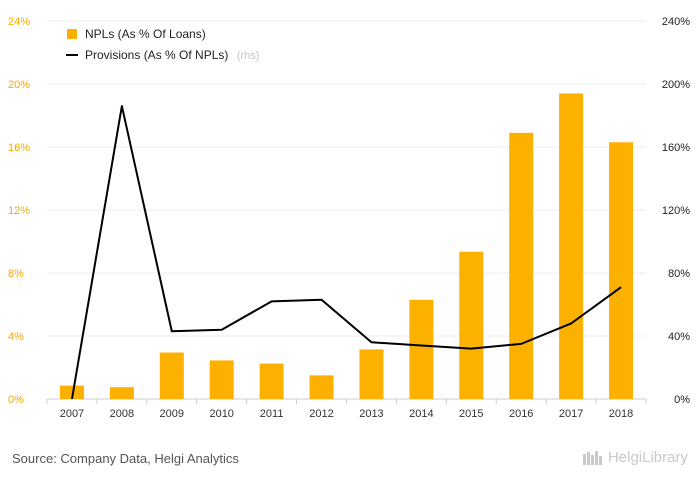 Image resolution: width=700 pixels, height=483 pixels. What do you see at coordinates (125, 458) in the screenshot?
I see `source-note: Source: Company Data, Helgi Analytics` at bounding box center [125, 458].